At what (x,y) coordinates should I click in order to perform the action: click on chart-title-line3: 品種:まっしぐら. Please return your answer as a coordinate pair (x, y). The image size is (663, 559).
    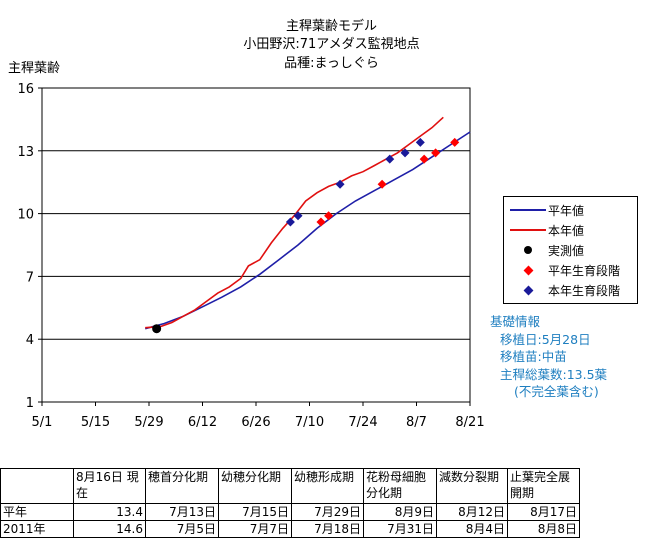
    Looking at the image, I should click on (331, 63).